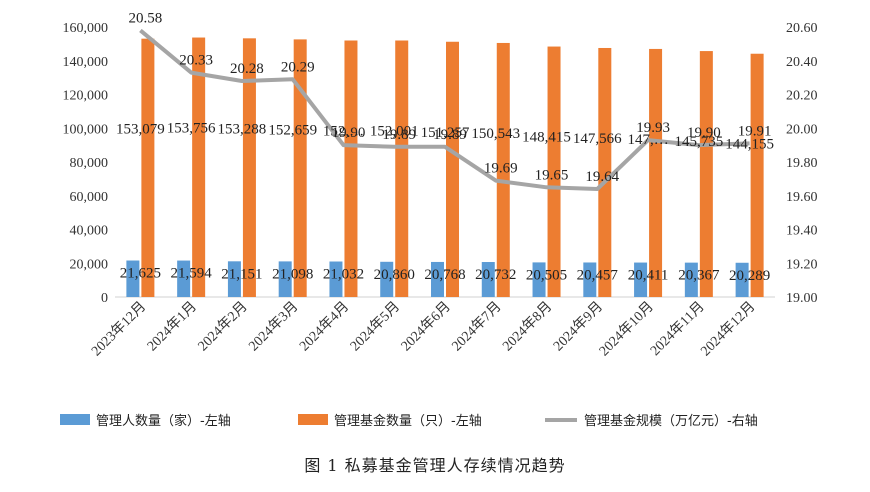 This screenshot has height=492, width=870. I want to click on data-label-fund-scale: 20.29, so click(298, 67).